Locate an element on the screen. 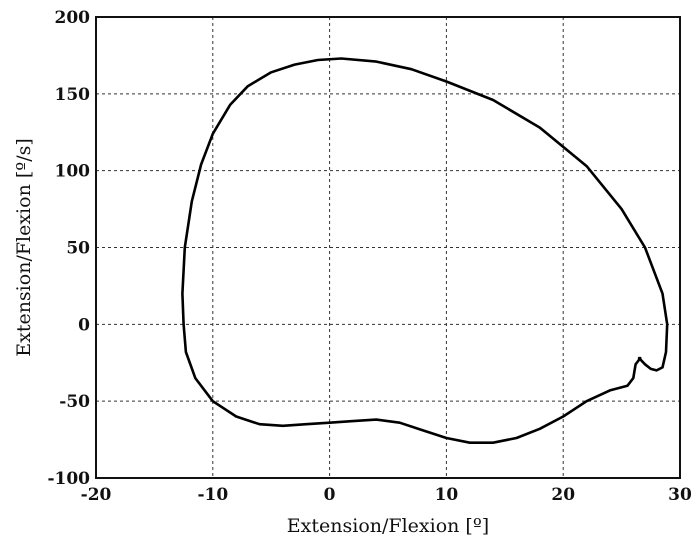 The height and width of the screenshot is (550, 694). x-tick-label: 20 is located at coordinates (563, 495).